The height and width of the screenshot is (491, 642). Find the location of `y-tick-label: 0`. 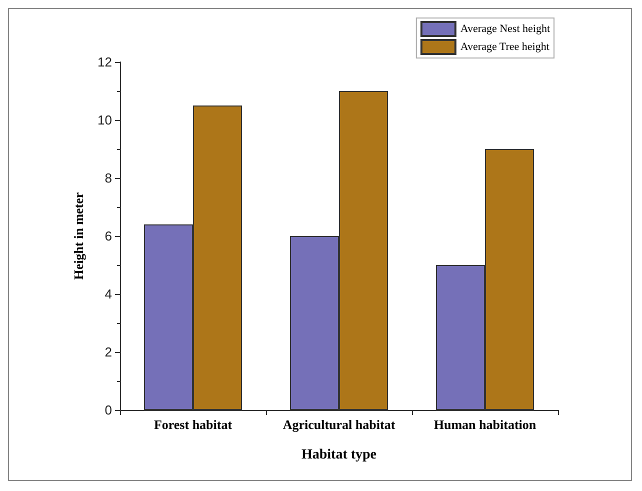

y-tick-label: 0 is located at coordinates (108, 410).